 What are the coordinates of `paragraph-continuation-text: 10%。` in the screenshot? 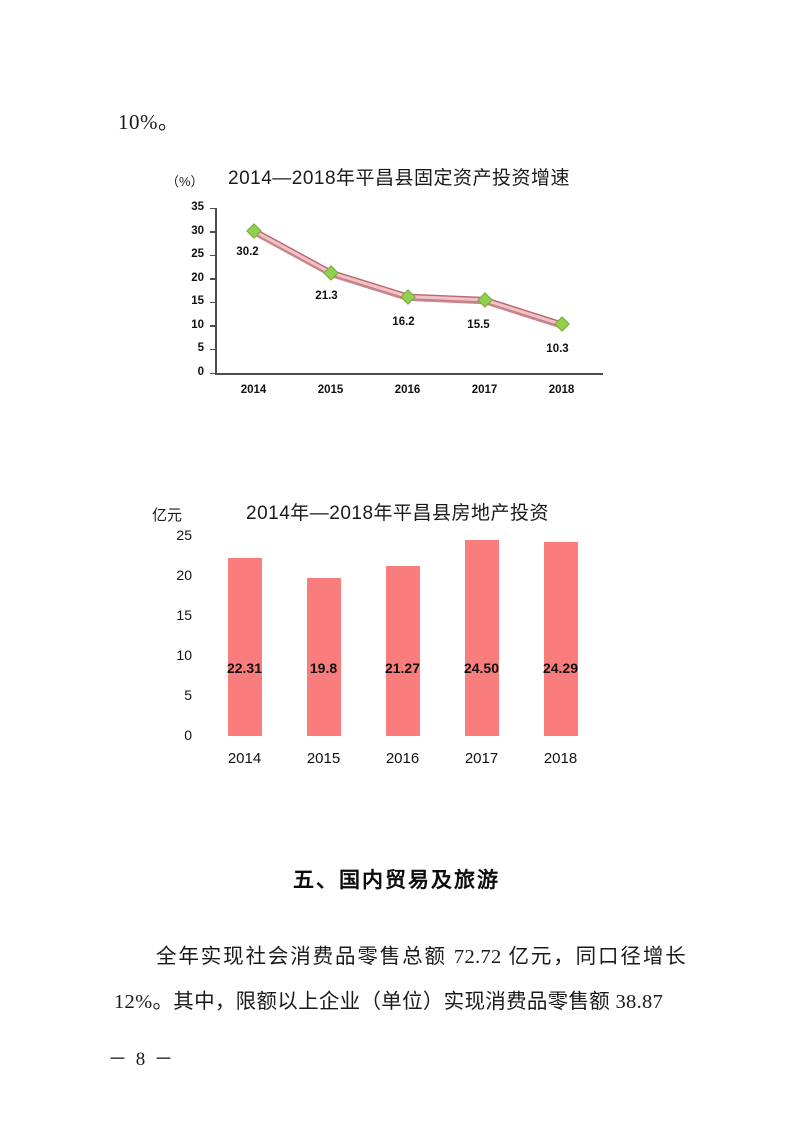 It's located at (149, 122).